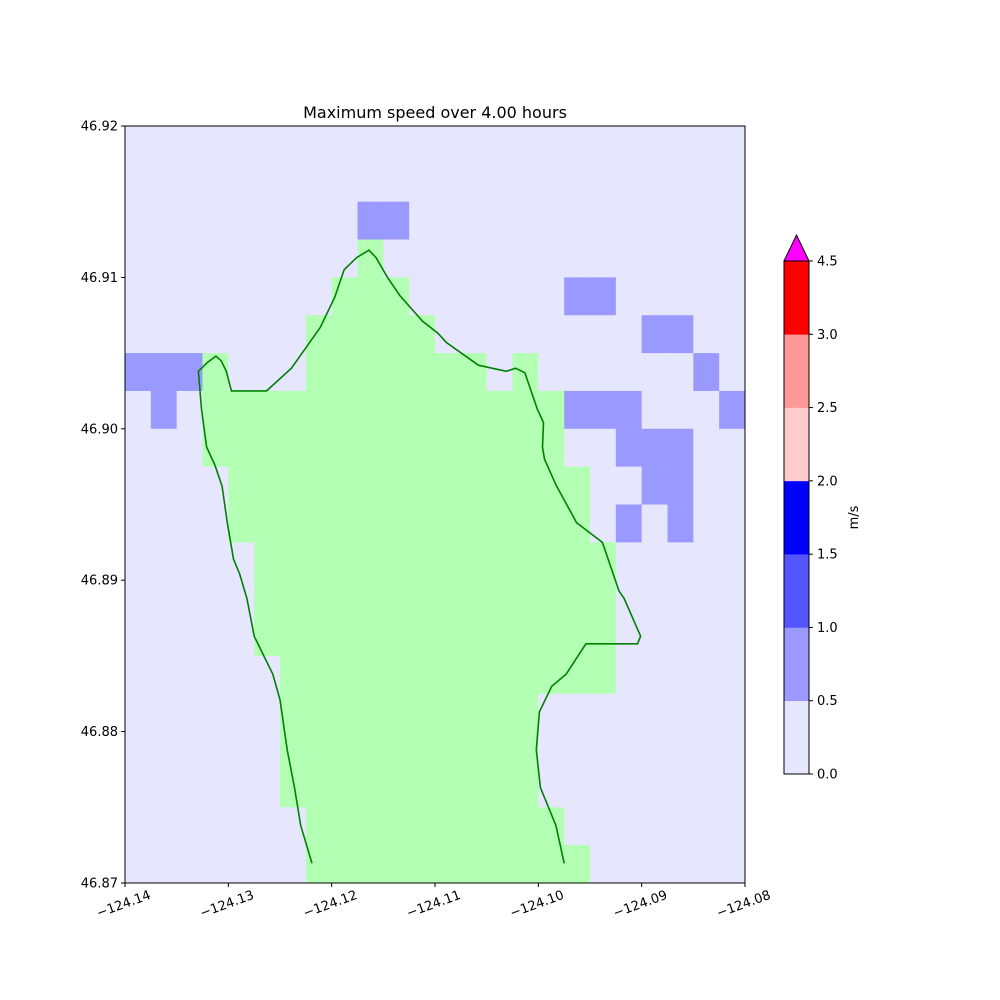 This screenshot has width=1000, height=1000. Describe the element at coordinates (827, 335) in the screenshot. I see `colorbar-tick-label: 3.0` at that location.